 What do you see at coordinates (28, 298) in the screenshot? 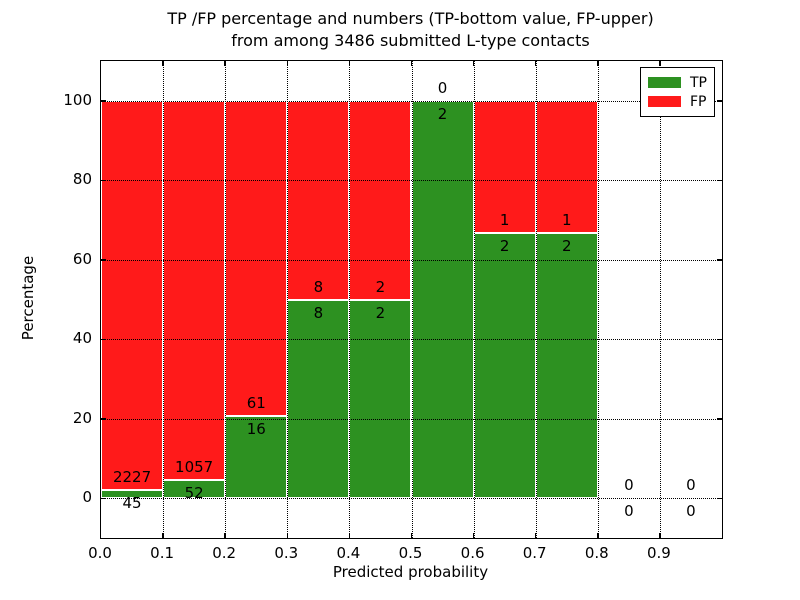
I see `y-axis-title: Percentage` at bounding box center [28, 298].